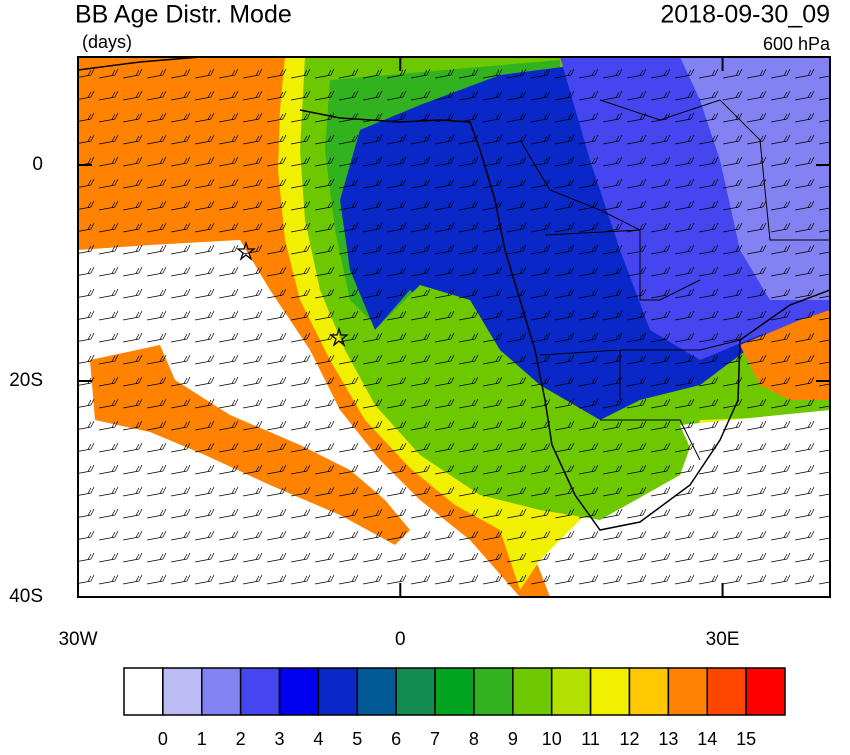 This screenshot has width=850, height=755. Describe the element at coordinates (77, 639) in the screenshot. I see `x-tick-label: 30W` at that location.